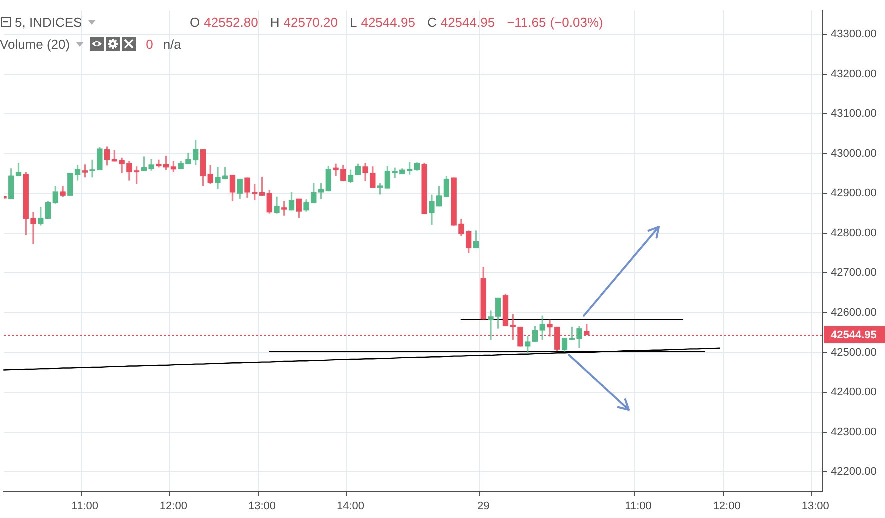 The height and width of the screenshot is (518, 885). Describe the element at coordinates (854, 392) in the screenshot. I see `y-tick-label: 42400.00` at that location.